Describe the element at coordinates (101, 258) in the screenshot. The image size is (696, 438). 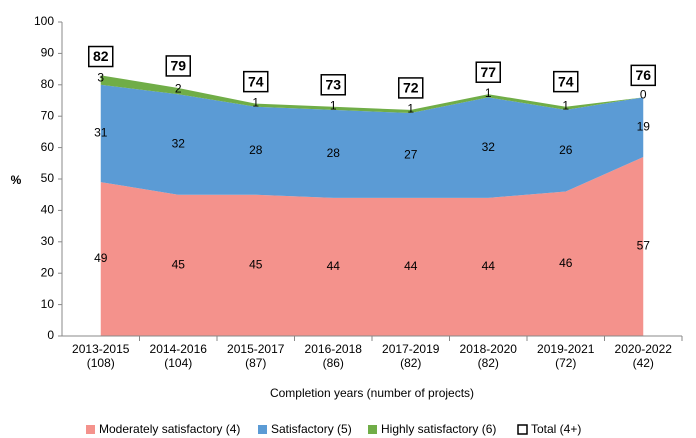
I see `value-label: 49` at that location.